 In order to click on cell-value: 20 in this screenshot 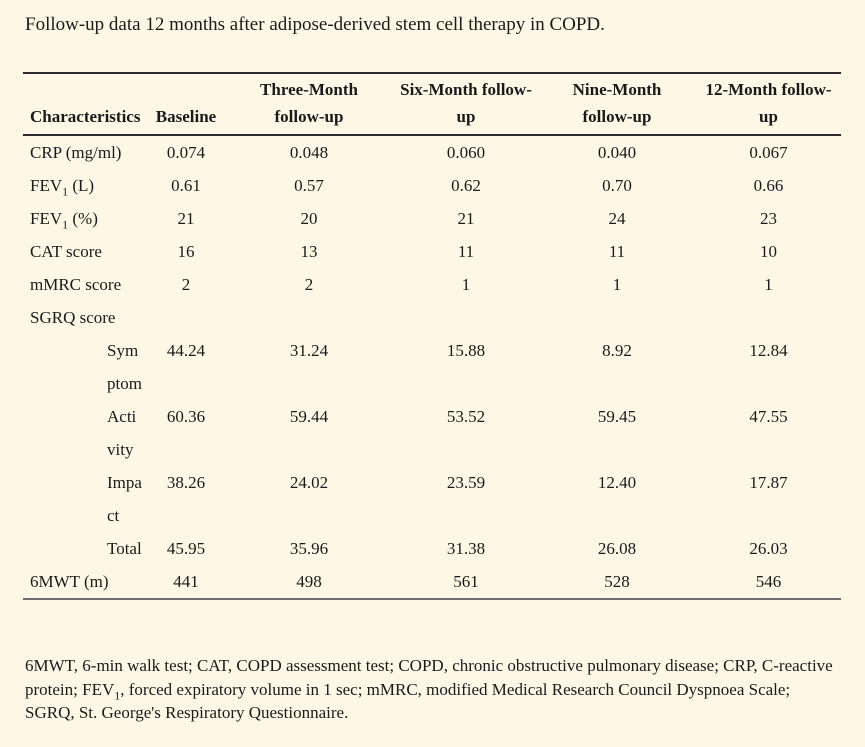, I will do `click(309, 218)`.